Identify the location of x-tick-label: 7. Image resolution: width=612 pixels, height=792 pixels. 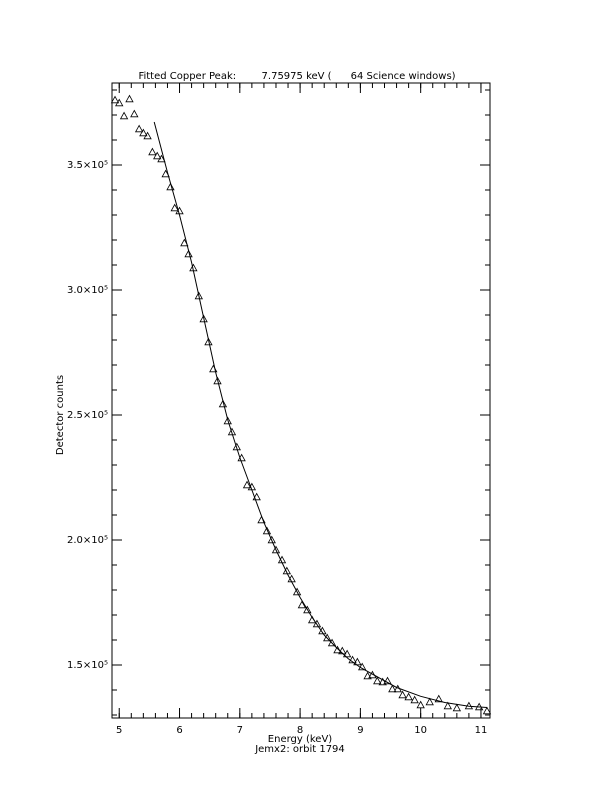
(240, 730).